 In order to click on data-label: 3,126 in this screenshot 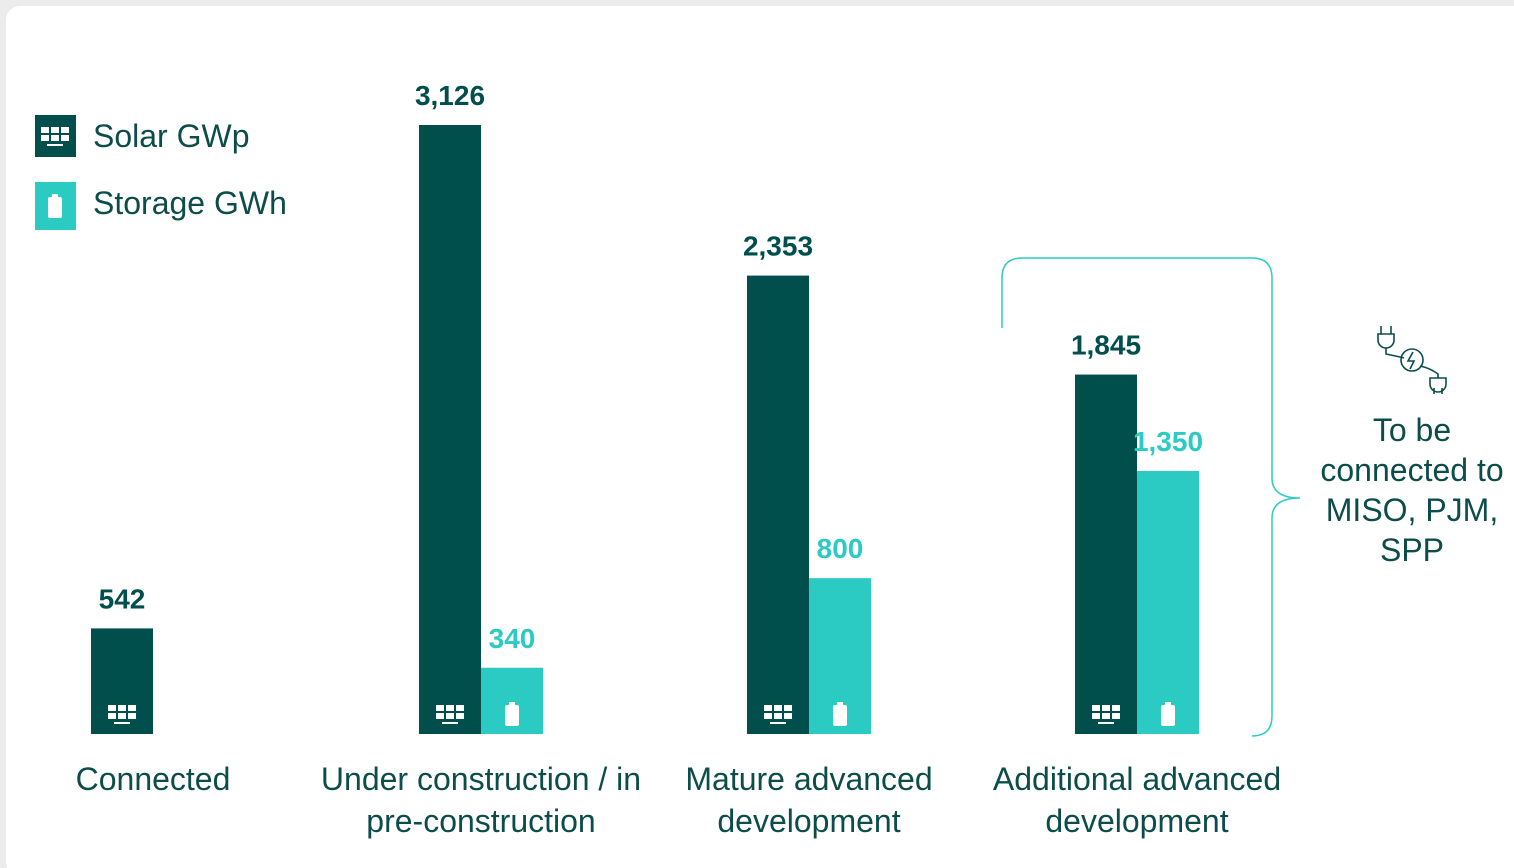, I will do `click(450, 95)`.